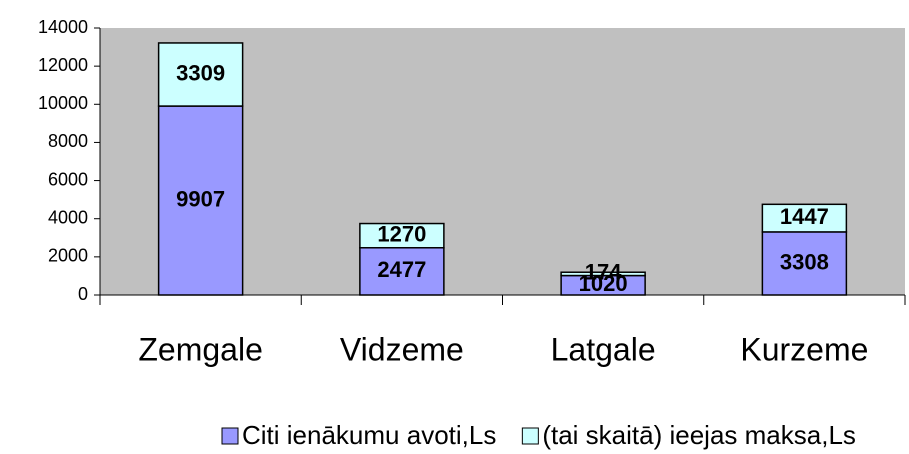 This screenshot has width=909, height=454. Describe the element at coordinates (63, 27) in the screenshot. I see `y-tick-label: 14000` at that location.